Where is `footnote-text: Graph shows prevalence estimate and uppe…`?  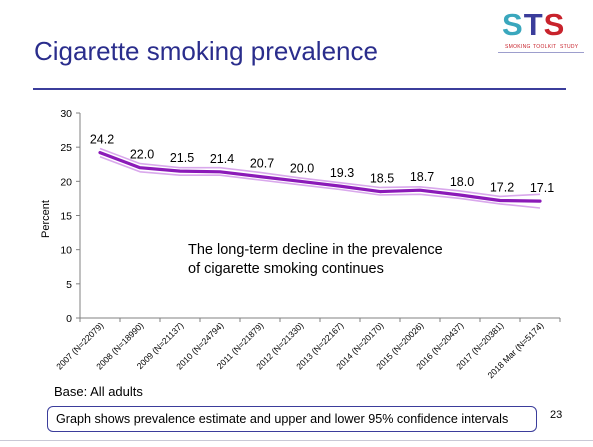 footnote-text: Graph shows prevalence estimate and uppe… is located at coordinates (282, 419).